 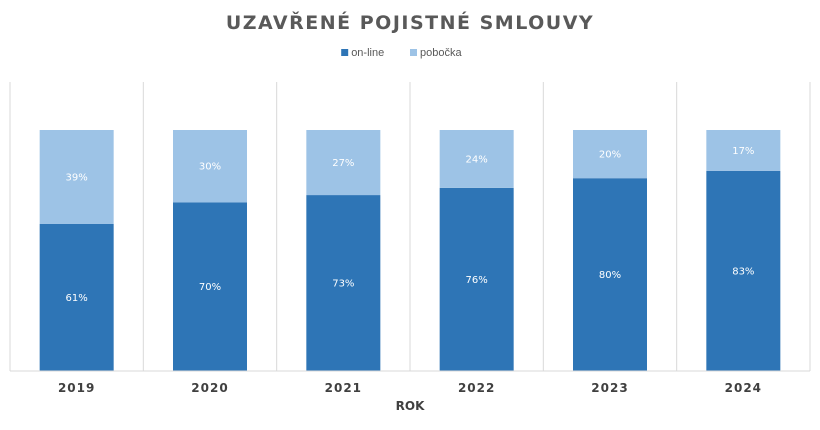 I want to click on legend-label: pobočka, so click(x=441, y=53).